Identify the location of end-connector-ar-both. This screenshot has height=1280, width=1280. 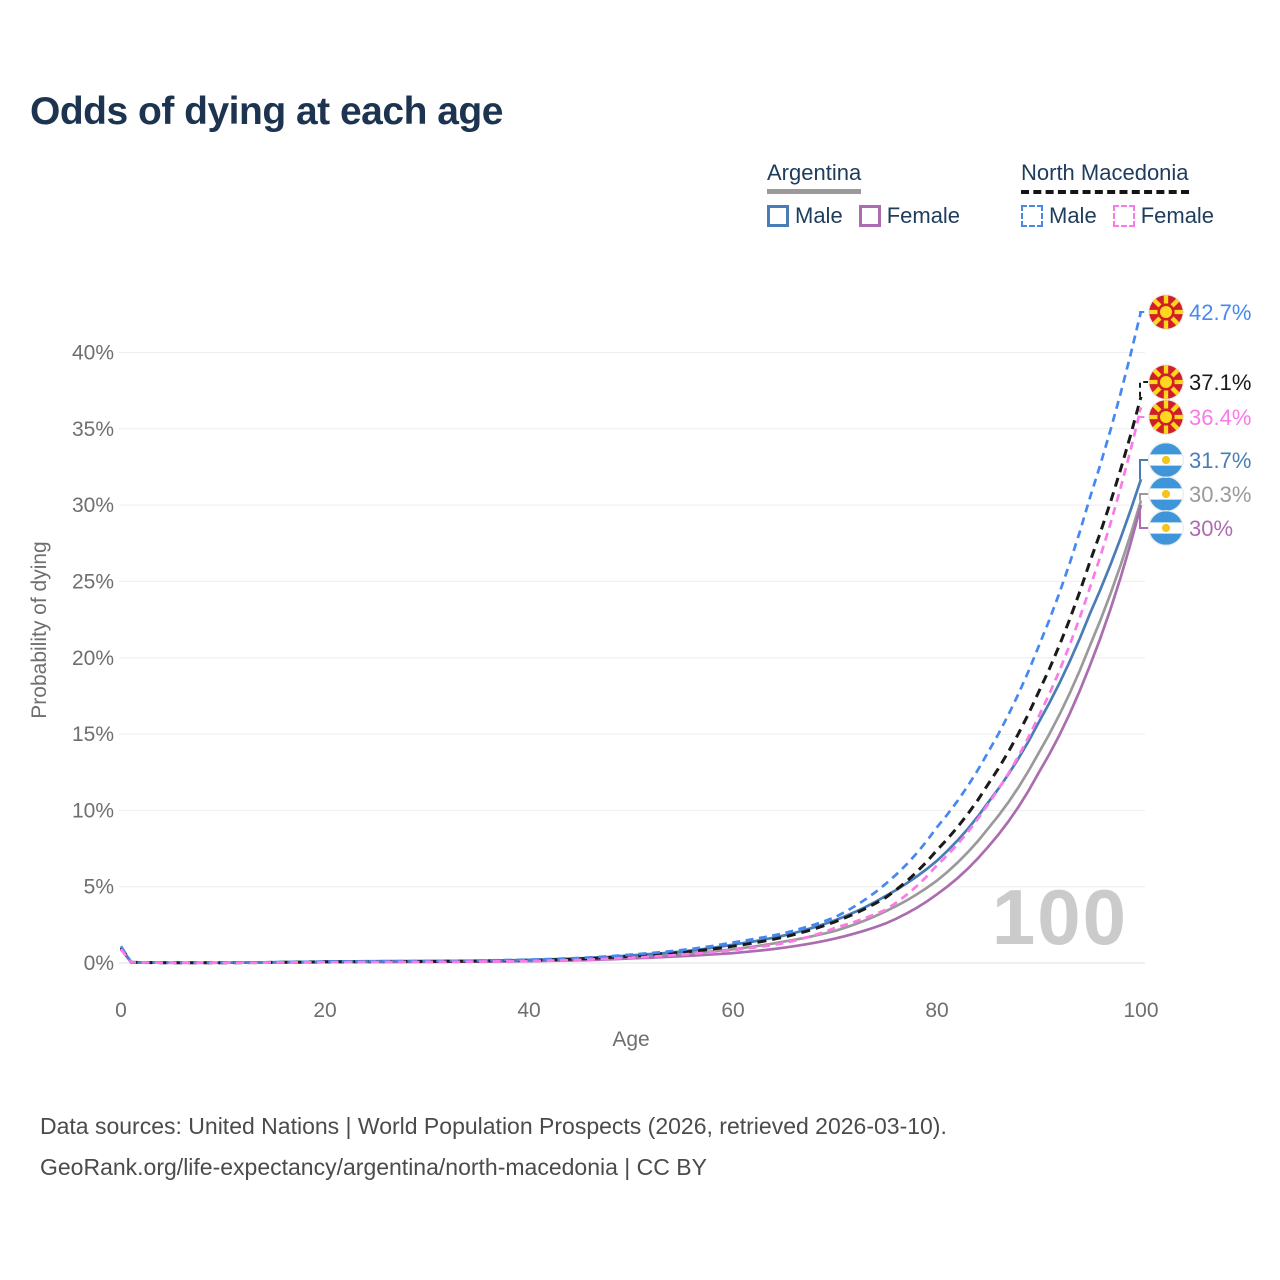
(1144, 497).